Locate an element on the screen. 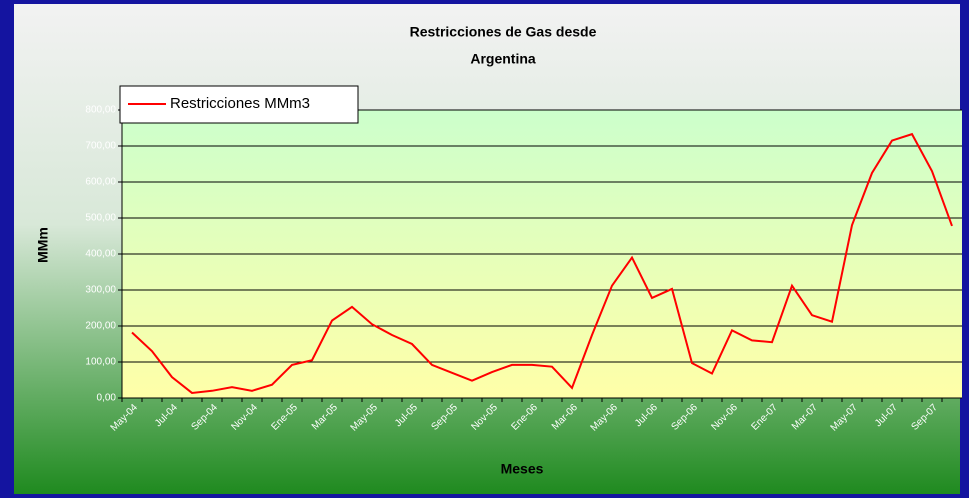  y-tick-label: 0,00 is located at coordinates (107, 398).